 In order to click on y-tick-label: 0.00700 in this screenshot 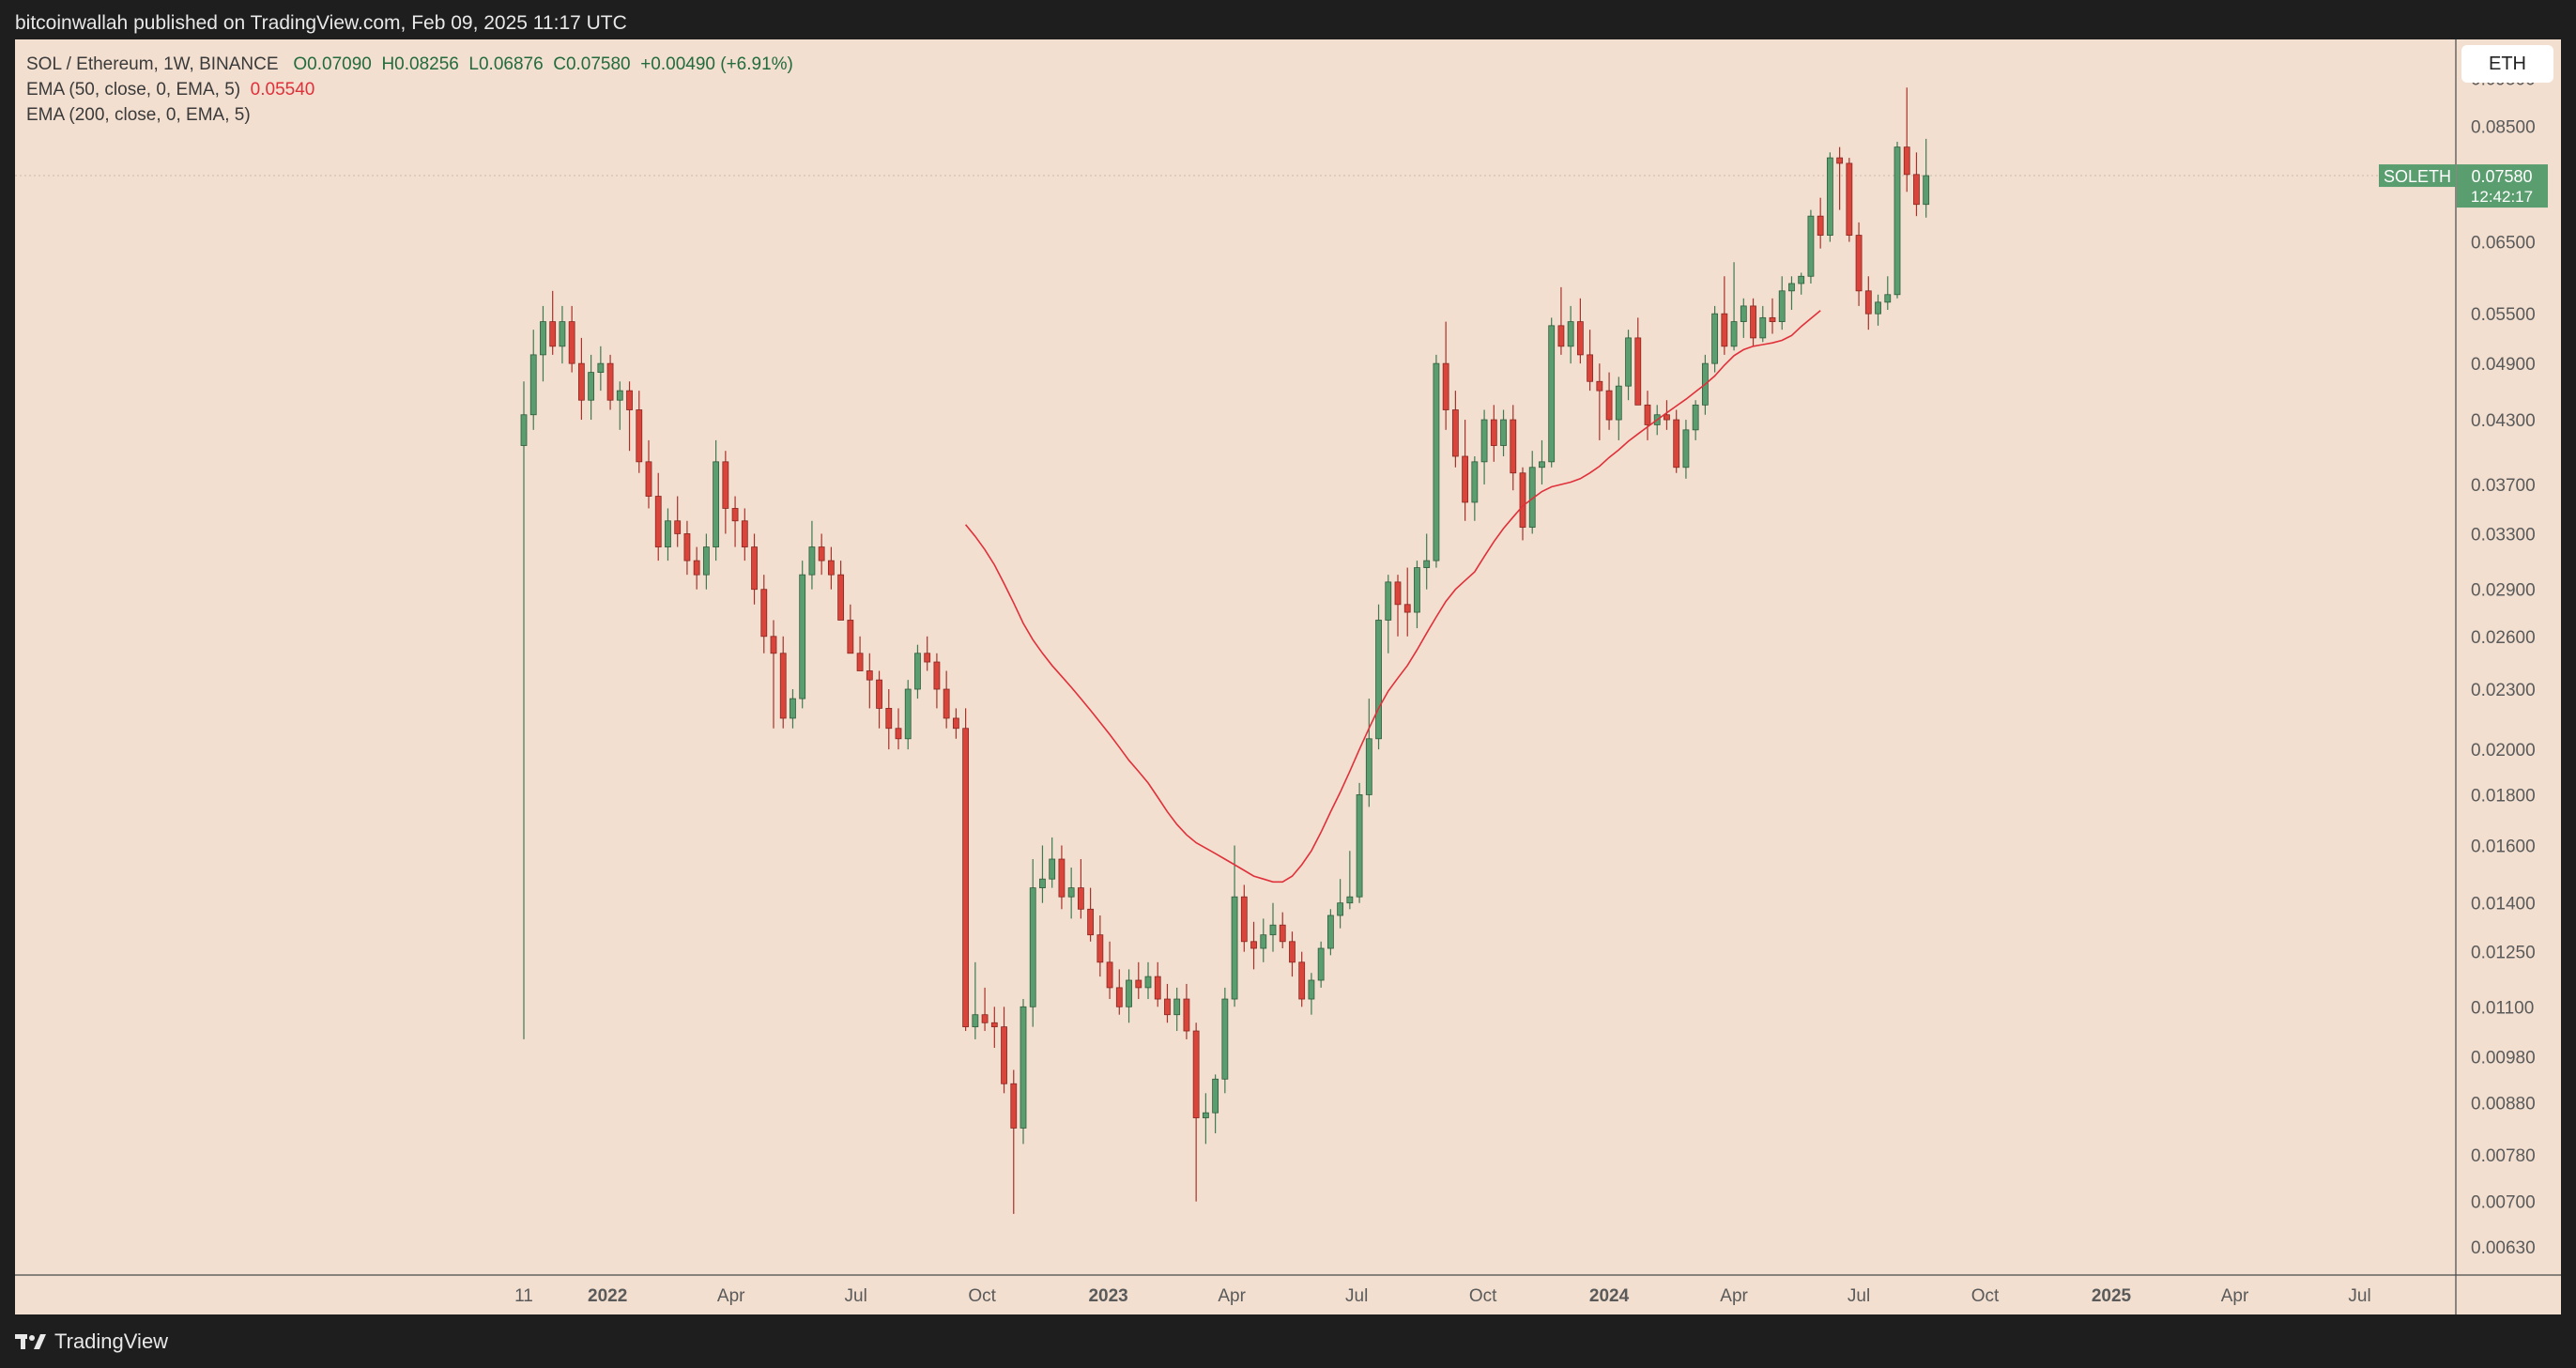, I will do `click(2504, 1203)`.